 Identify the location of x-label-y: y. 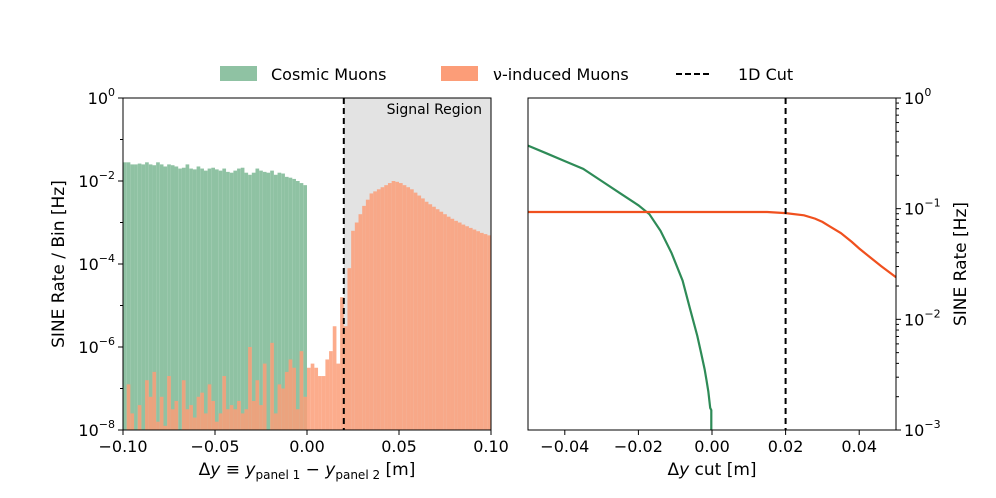
(215, 470).